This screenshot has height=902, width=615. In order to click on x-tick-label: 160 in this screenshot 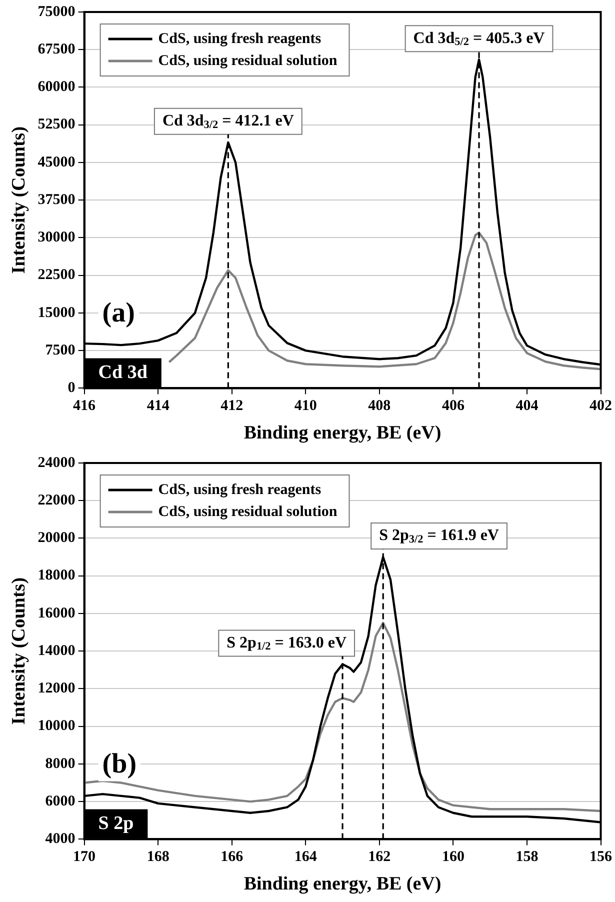, I will do `click(453, 857)`.